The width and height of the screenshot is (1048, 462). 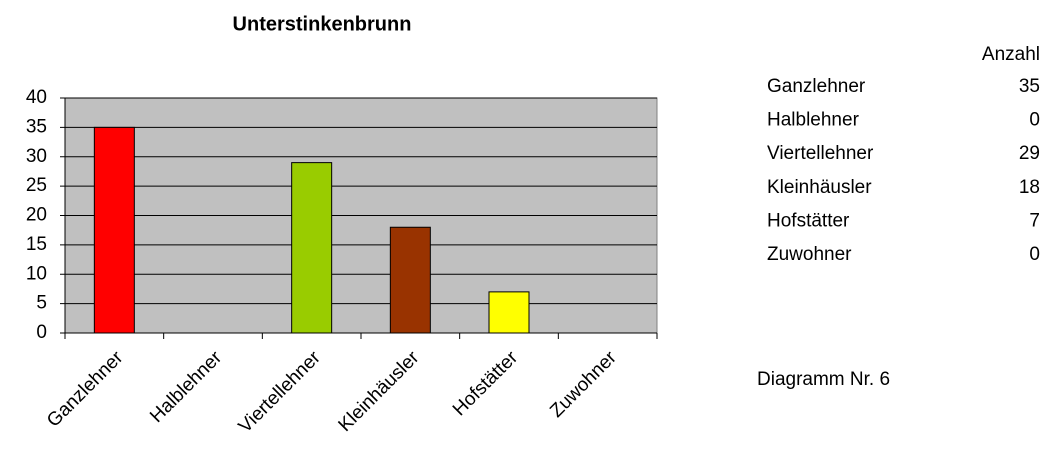 I want to click on x-tick-label: Ganzlehner, so click(x=85, y=389).